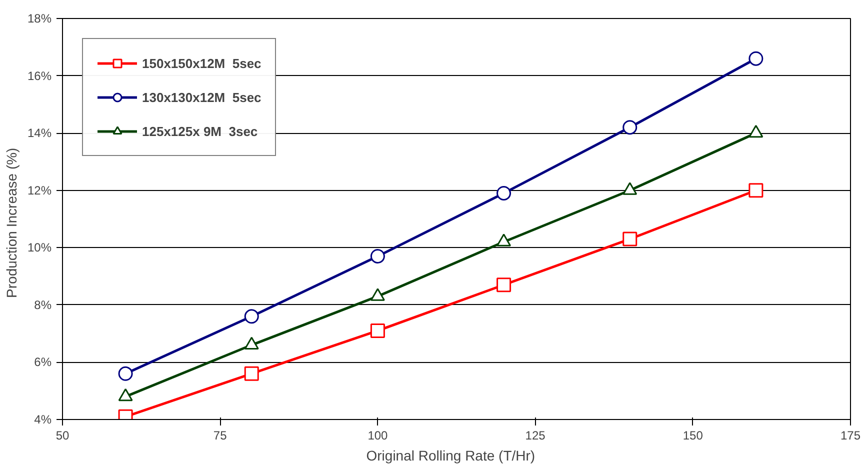 This screenshot has width=864, height=466. Describe the element at coordinates (39, 247) in the screenshot. I see `y-tick-label: 10%` at that location.